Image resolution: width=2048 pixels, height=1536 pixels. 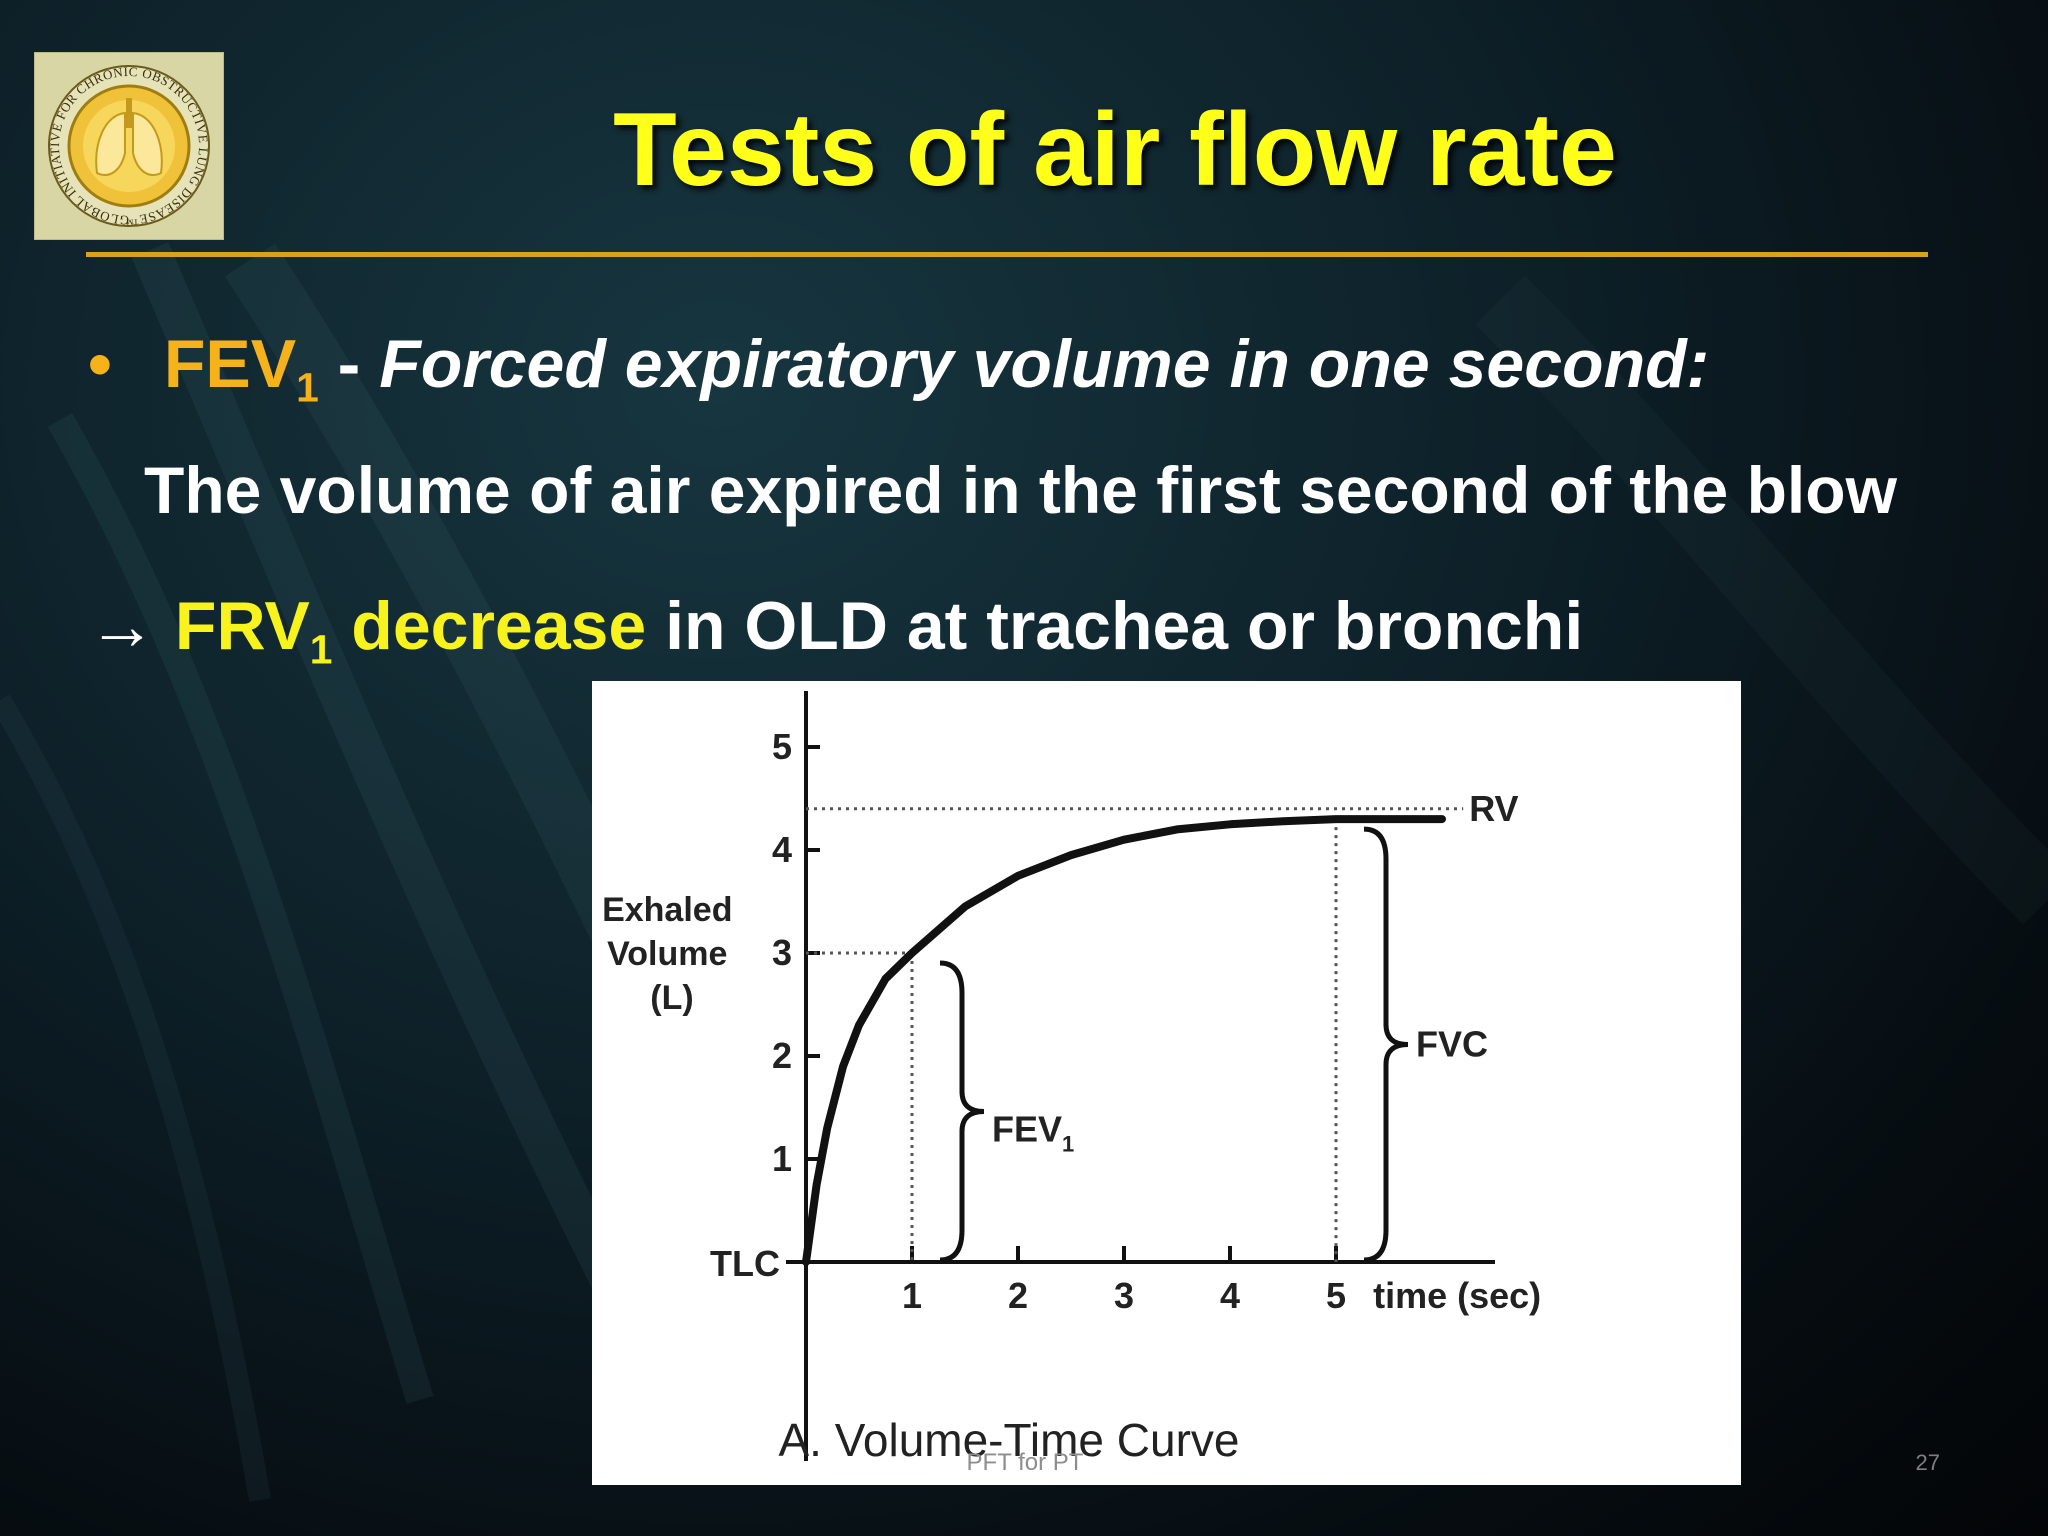 I want to click on x-tick-label: 2, so click(x=1018, y=1295).